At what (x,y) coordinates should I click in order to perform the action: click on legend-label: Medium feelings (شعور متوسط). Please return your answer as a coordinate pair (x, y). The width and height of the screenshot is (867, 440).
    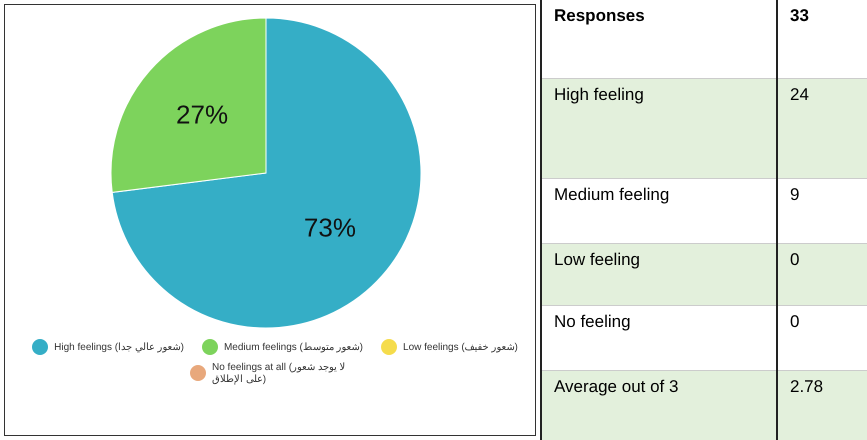
    Looking at the image, I should click on (294, 347).